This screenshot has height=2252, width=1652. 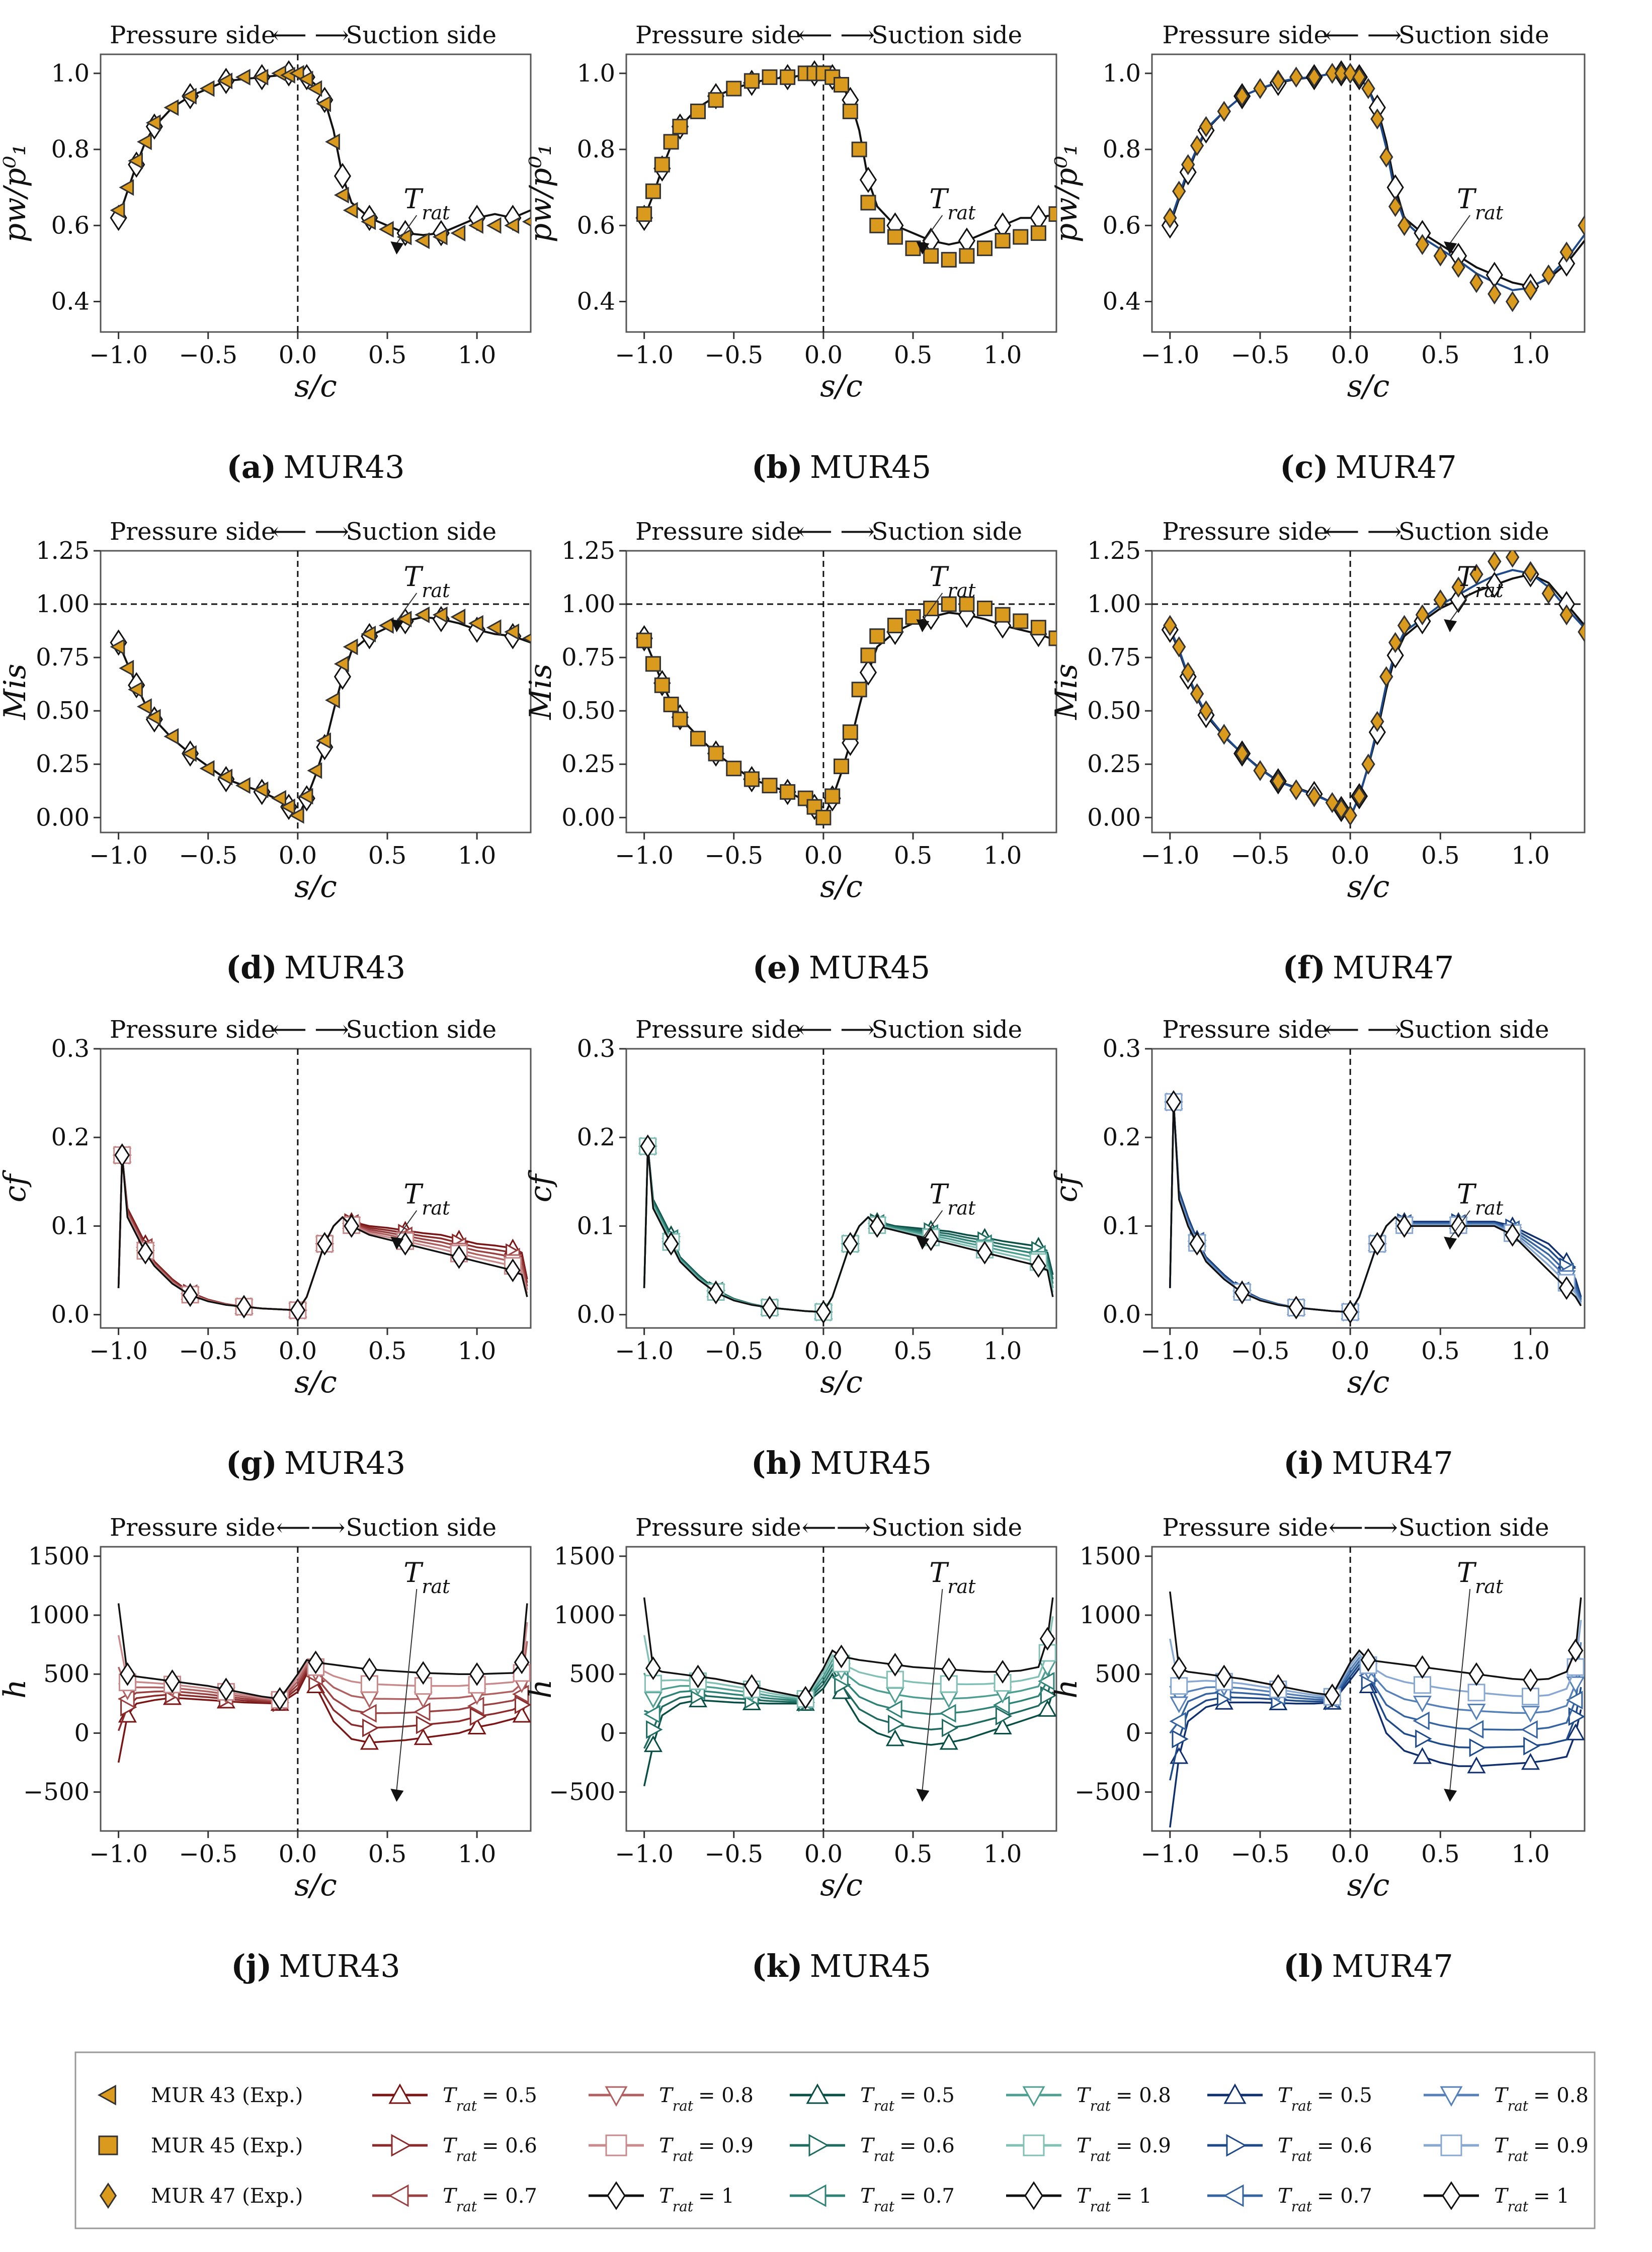 I want to click on trat-symbol: T, so click(x=1467, y=577).